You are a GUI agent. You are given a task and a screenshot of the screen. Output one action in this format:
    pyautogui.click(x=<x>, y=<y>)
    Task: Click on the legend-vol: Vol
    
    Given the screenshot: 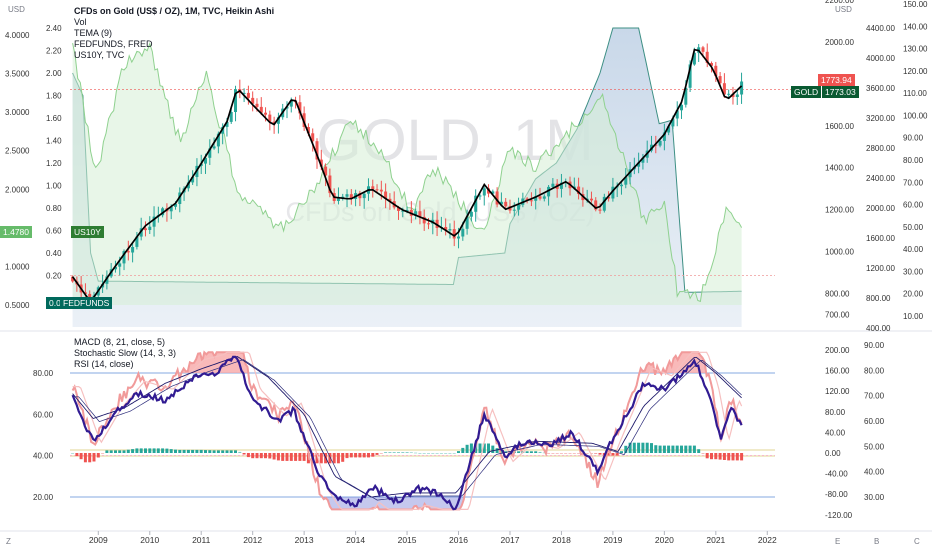 What is the action you would take?
    pyautogui.click(x=80, y=22)
    